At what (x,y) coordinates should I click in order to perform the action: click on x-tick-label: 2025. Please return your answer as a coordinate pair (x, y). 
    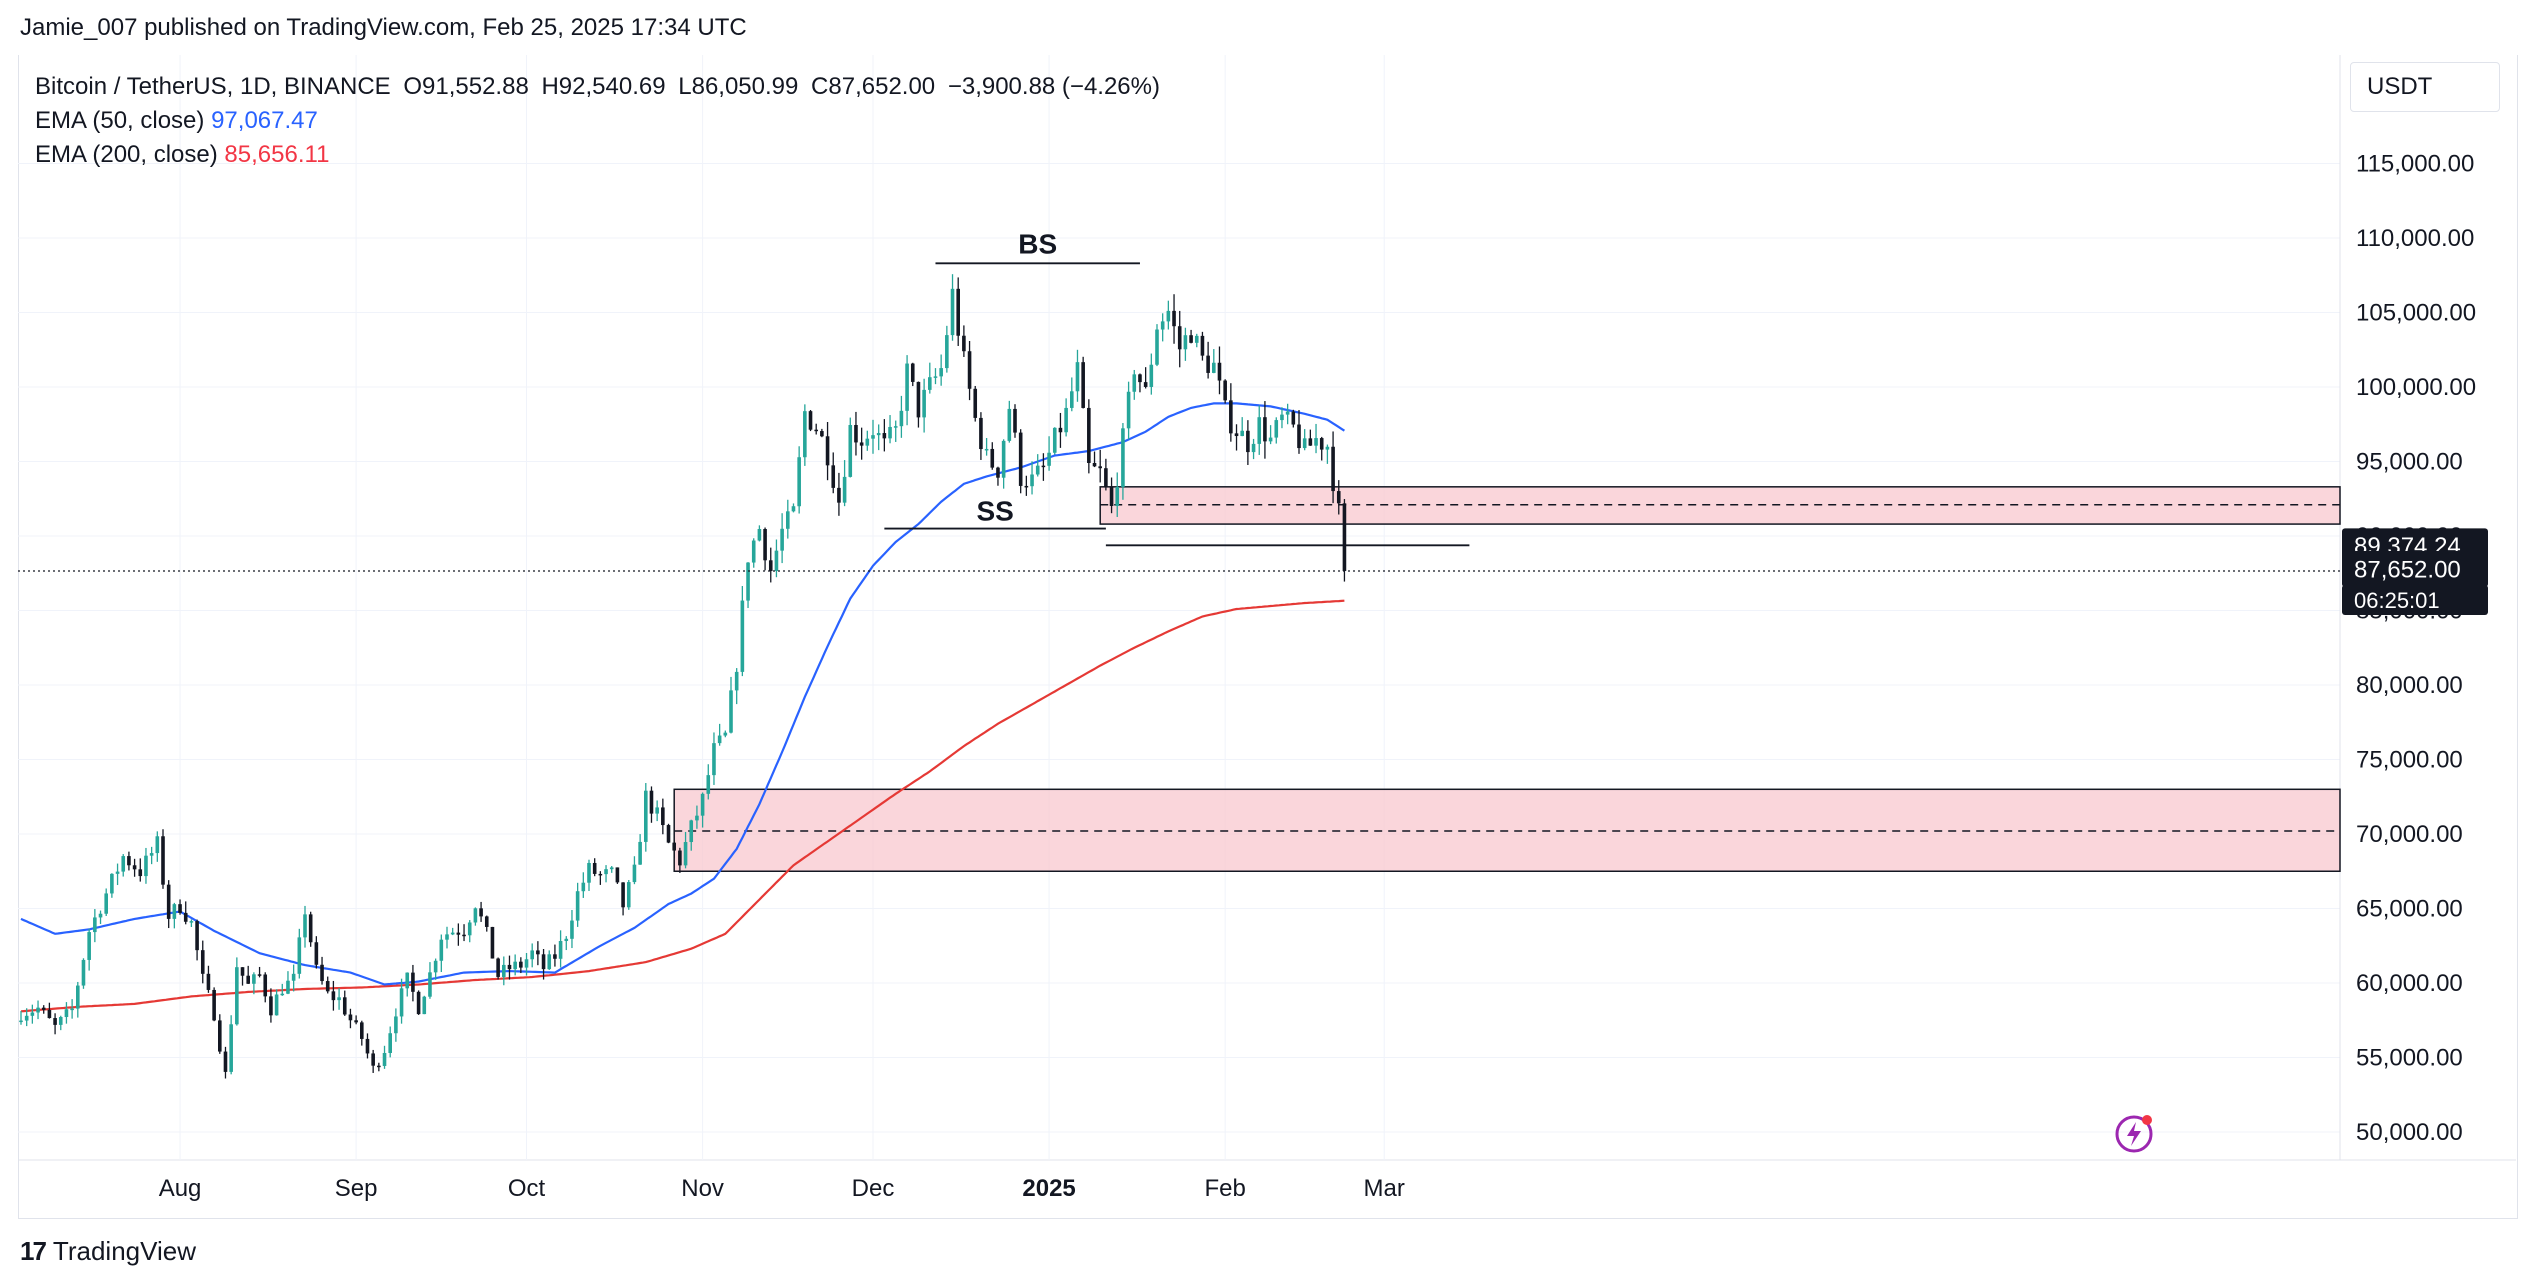
    Looking at the image, I should click on (1048, 1188).